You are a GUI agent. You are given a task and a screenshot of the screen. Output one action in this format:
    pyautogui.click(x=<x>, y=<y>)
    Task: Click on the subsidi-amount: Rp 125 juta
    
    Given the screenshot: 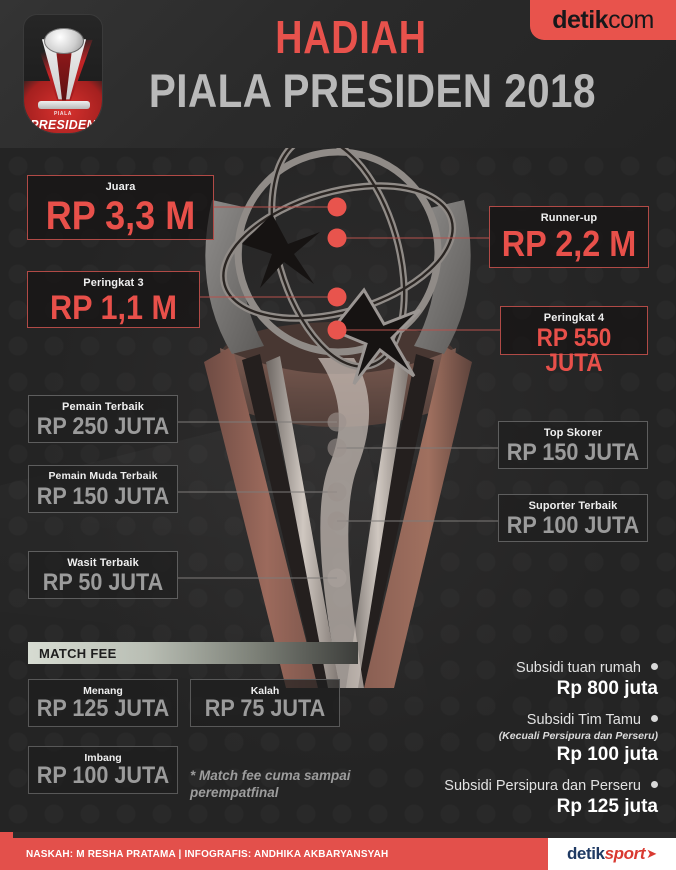 What is the action you would take?
    pyautogui.click(x=607, y=807)
    